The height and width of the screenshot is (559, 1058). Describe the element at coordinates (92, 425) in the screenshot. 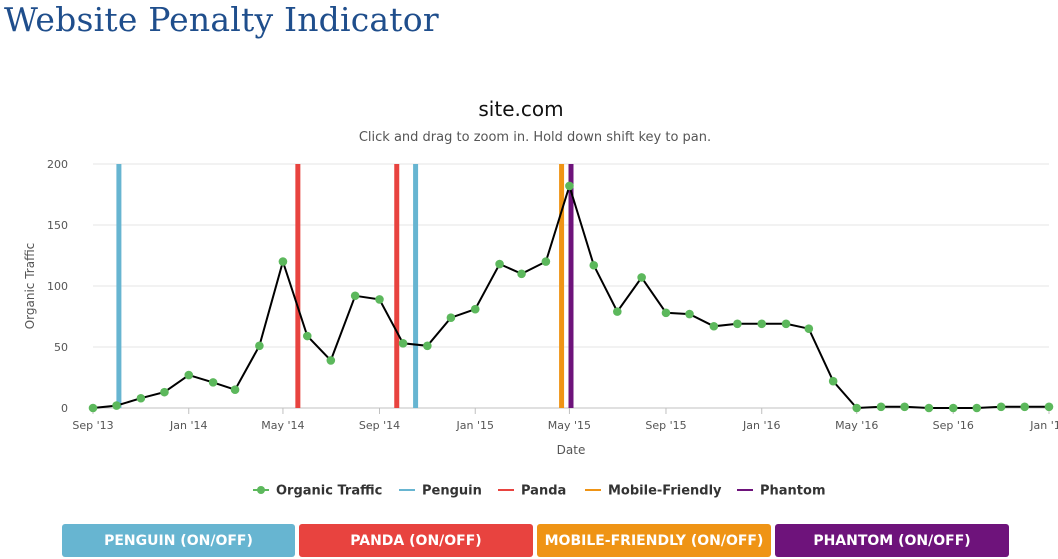

I see `x-tick-label: Sep '13` at that location.